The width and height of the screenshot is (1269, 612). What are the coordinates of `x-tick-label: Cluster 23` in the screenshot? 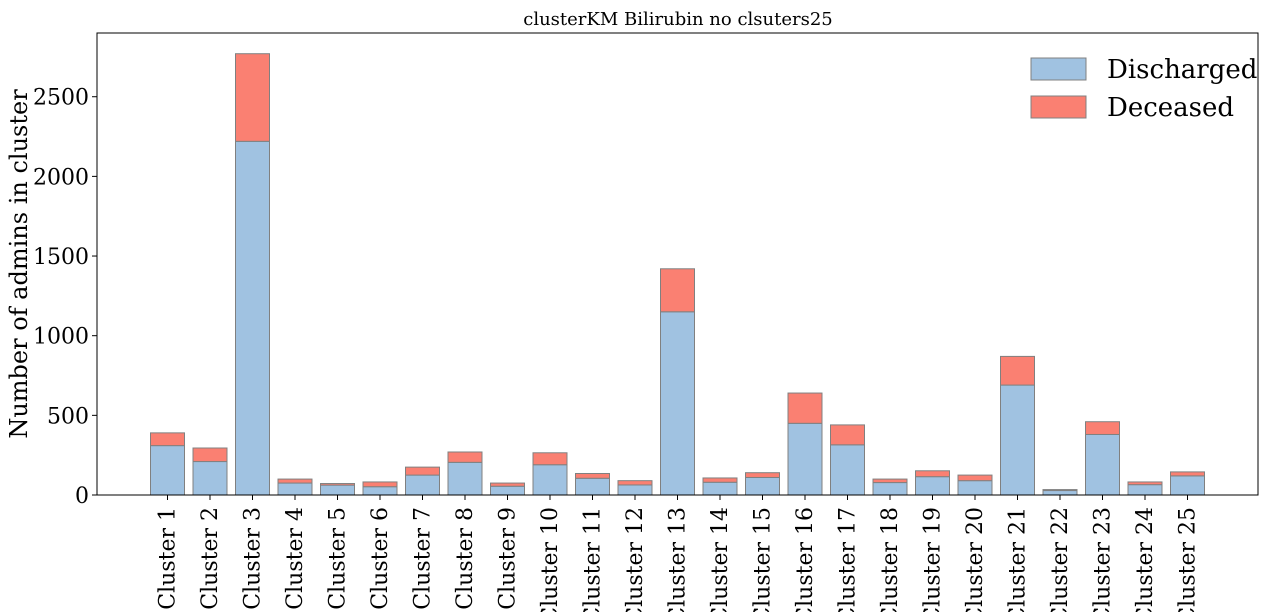 It's located at (1103, 559).